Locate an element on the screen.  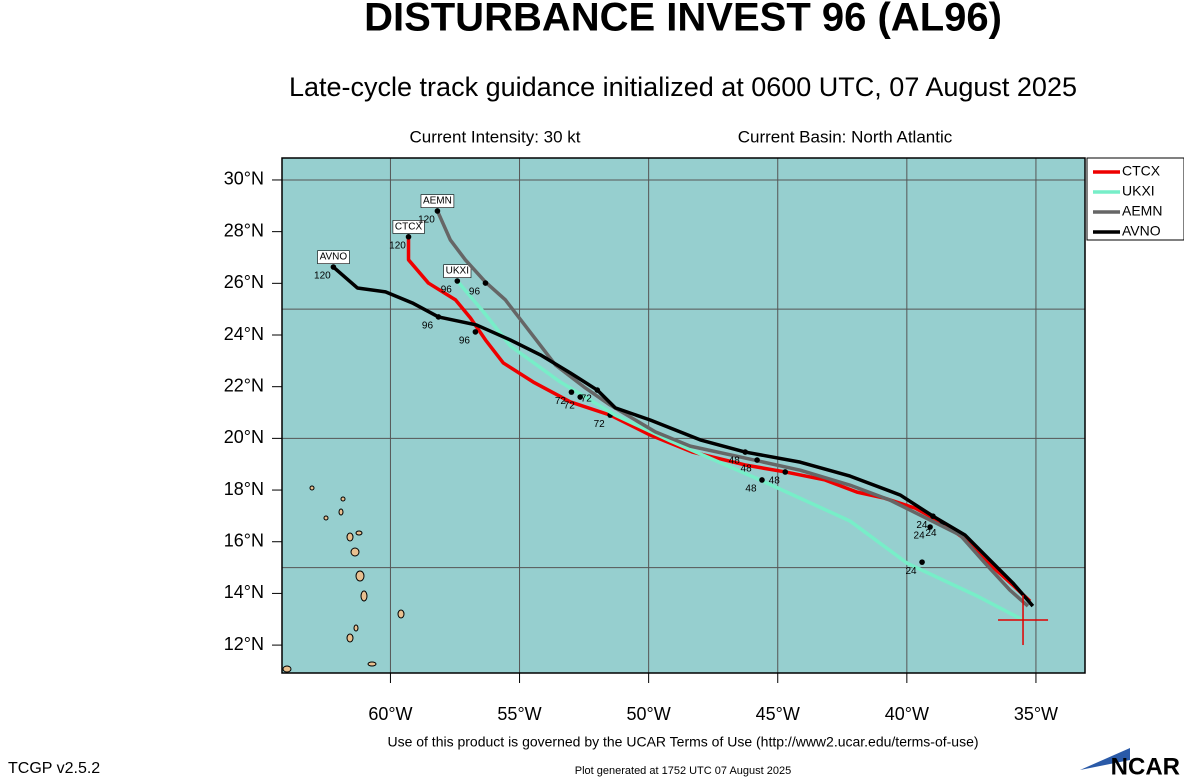
track-end-label: UKXI is located at coordinates (457, 271).